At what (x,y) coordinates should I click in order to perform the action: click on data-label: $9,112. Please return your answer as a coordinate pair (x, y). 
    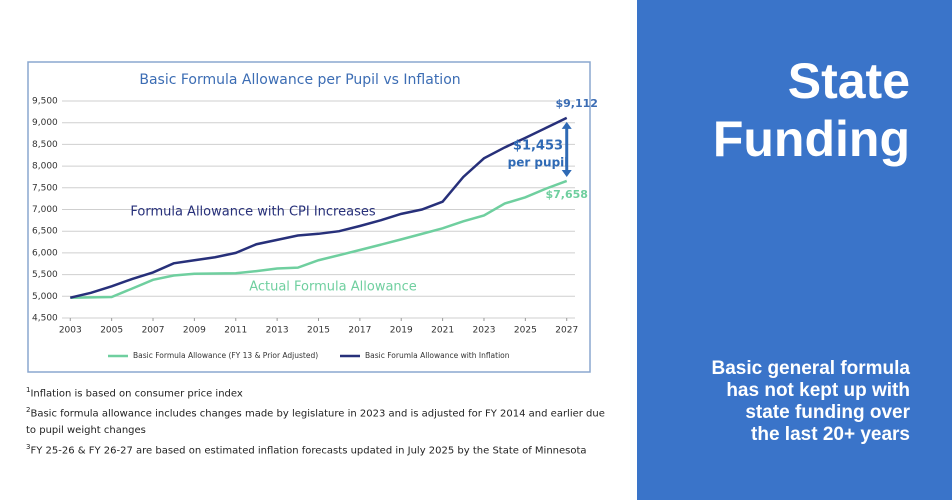
    Looking at the image, I should click on (576, 103).